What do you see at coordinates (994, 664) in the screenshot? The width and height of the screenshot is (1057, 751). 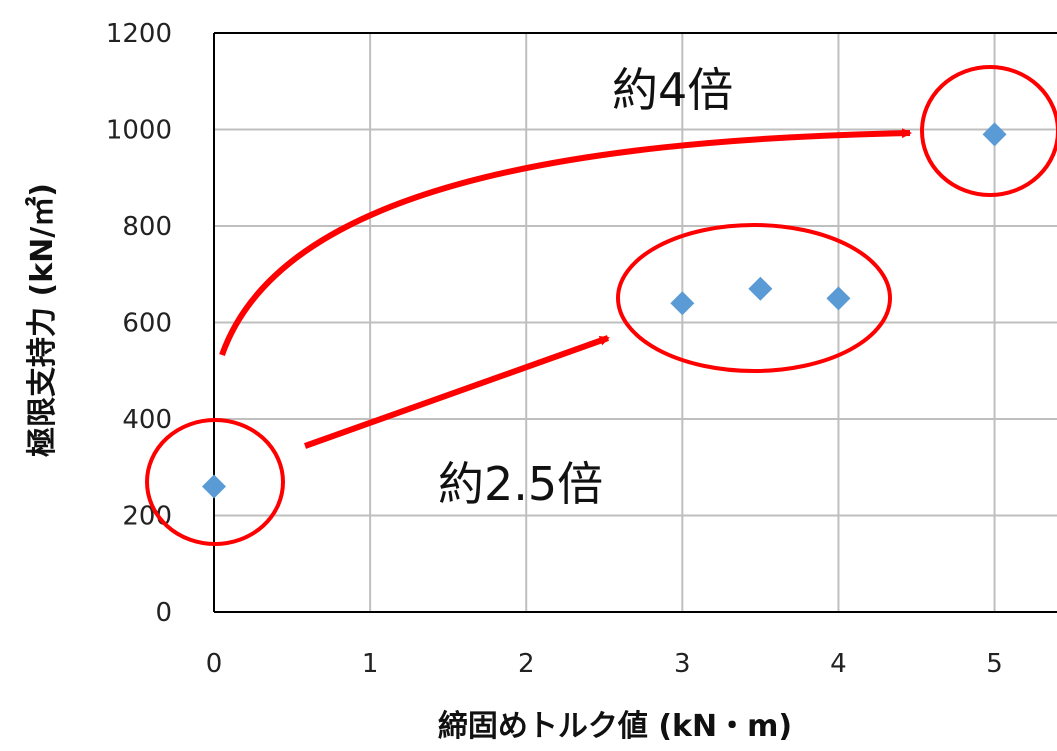 I see `x-tick-label: 5` at bounding box center [994, 664].